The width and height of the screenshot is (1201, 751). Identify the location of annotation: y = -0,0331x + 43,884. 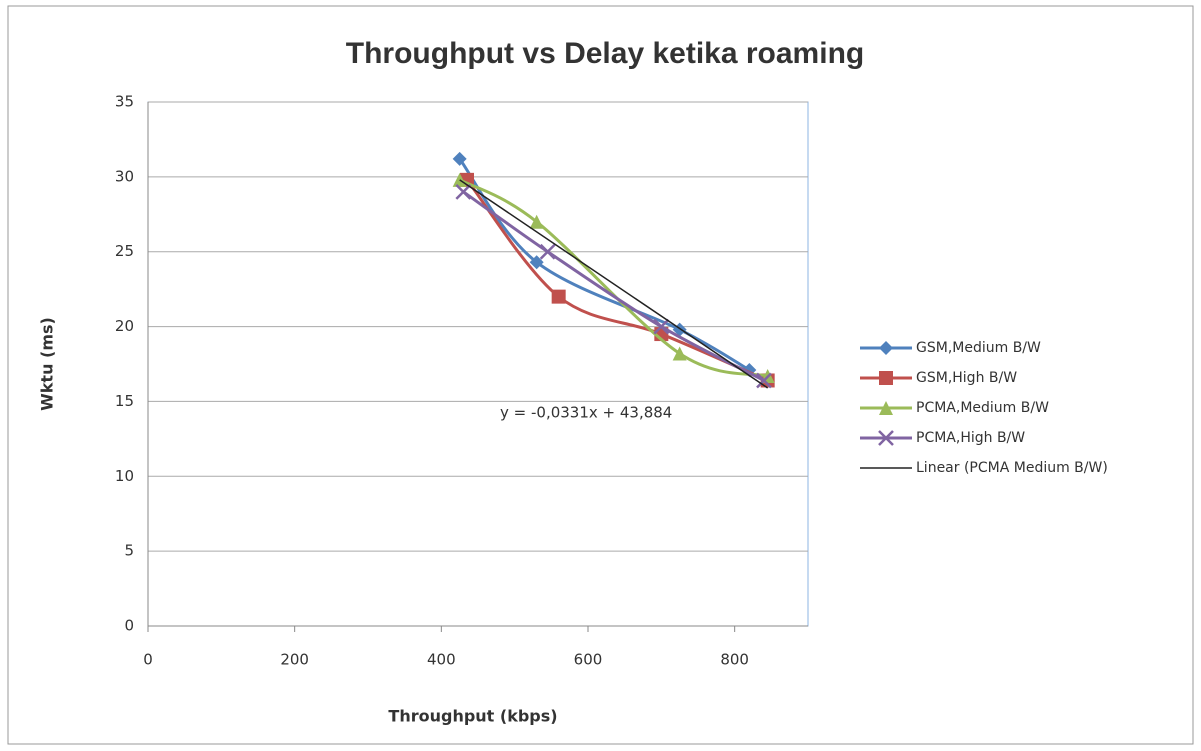
(586, 413).